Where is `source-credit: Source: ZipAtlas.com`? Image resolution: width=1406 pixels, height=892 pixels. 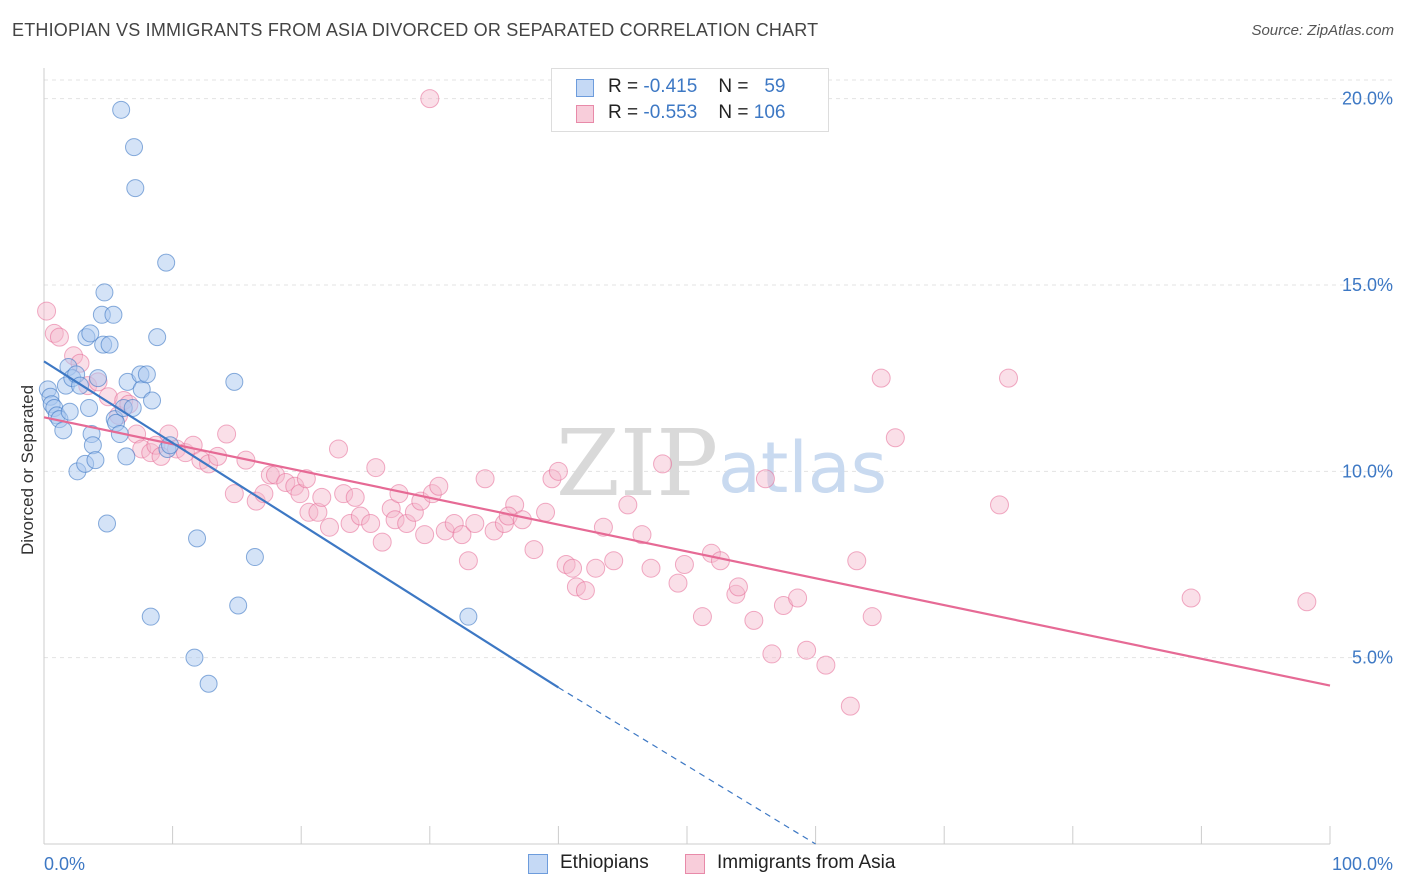
source-credit: Source: ZipAtlas.com is located at coordinates (1322, 30).